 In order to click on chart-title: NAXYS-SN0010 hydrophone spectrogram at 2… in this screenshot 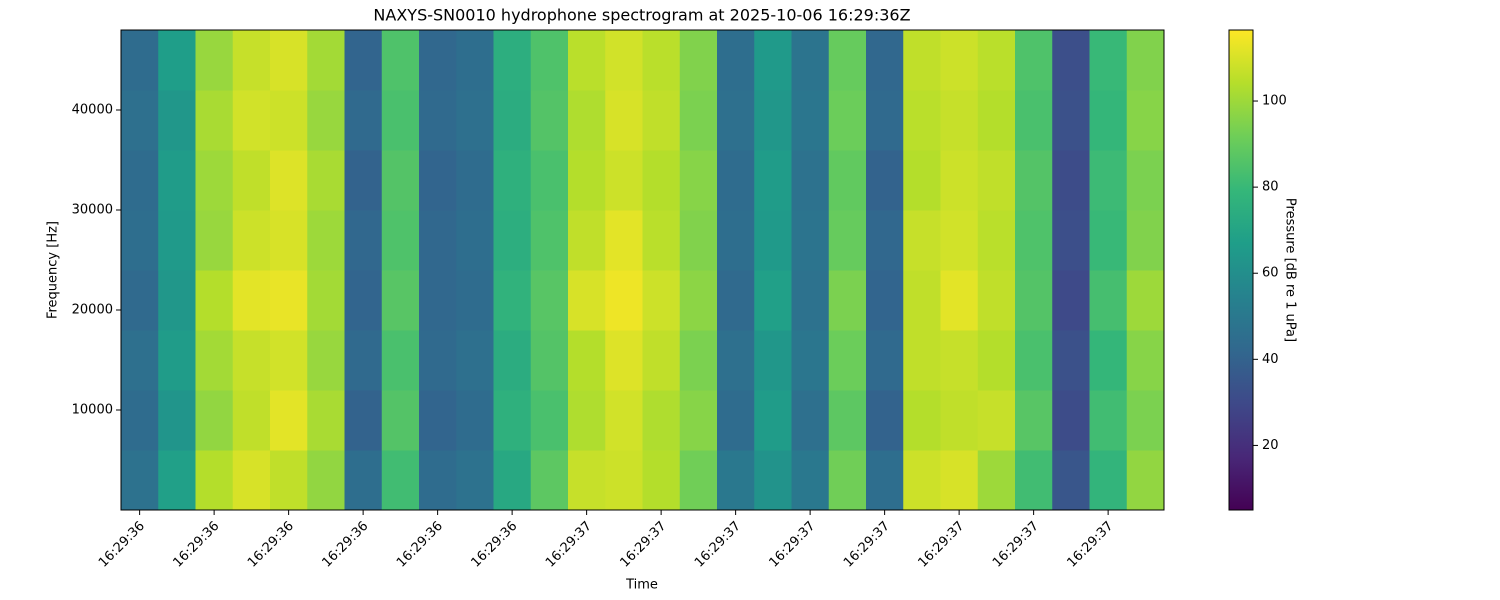, I will do `click(641, 15)`.